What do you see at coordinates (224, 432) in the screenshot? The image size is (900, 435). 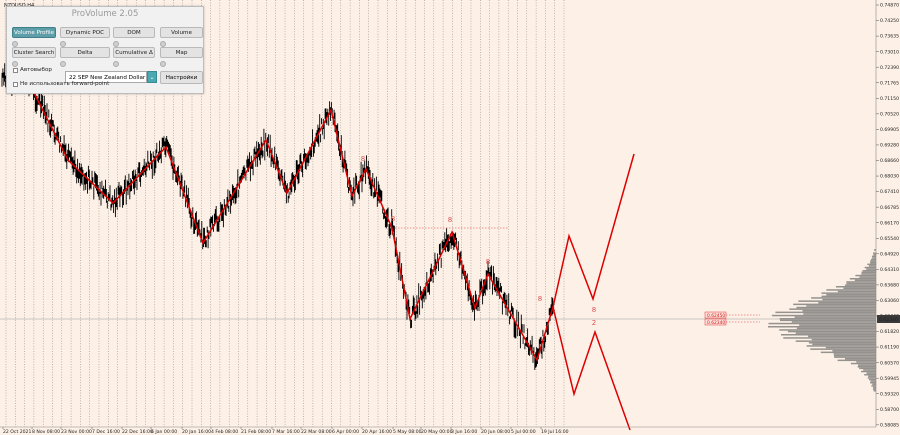 I see `time-tick-label: 4 Feb 08:00` at bounding box center [224, 432].